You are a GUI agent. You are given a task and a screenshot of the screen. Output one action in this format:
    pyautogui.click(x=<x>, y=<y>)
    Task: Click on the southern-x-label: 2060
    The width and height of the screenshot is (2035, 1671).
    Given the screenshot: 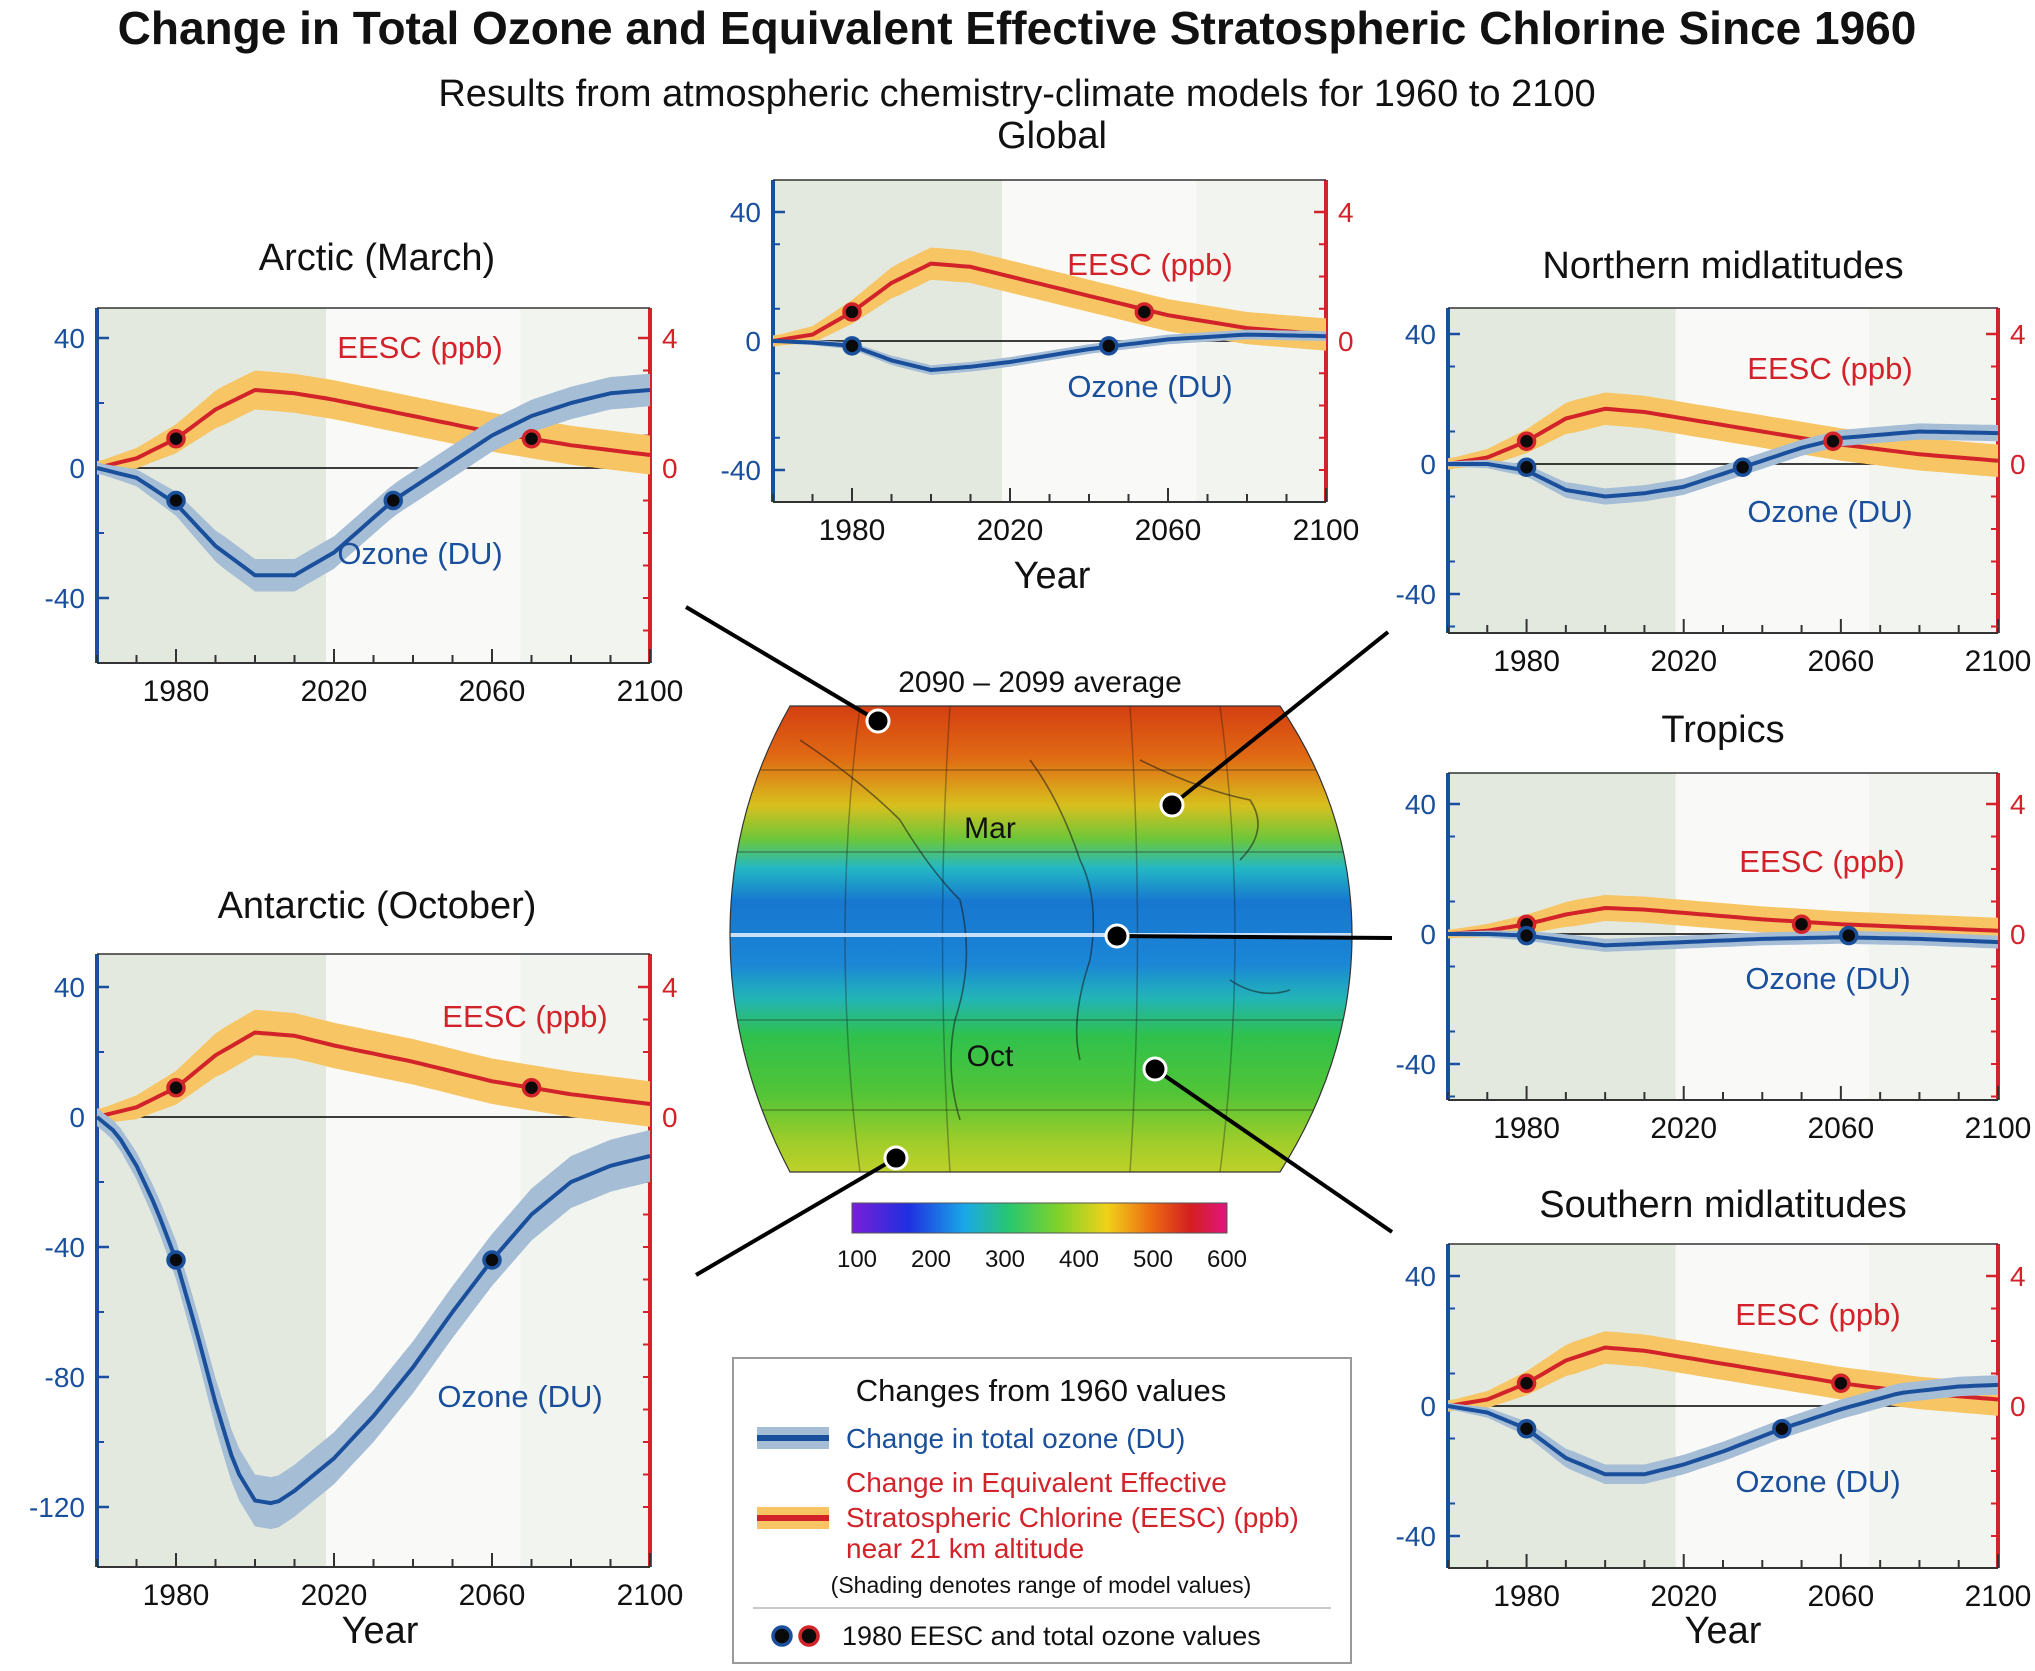 What is the action you would take?
    pyautogui.click(x=1840, y=1596)
    